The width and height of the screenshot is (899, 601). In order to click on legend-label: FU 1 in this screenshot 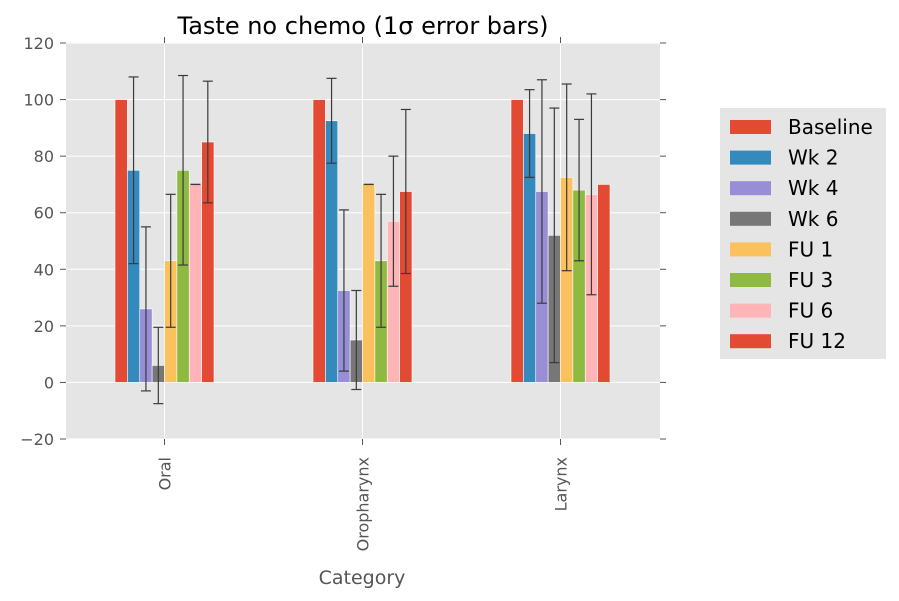, I will do `click(810, 249)`.